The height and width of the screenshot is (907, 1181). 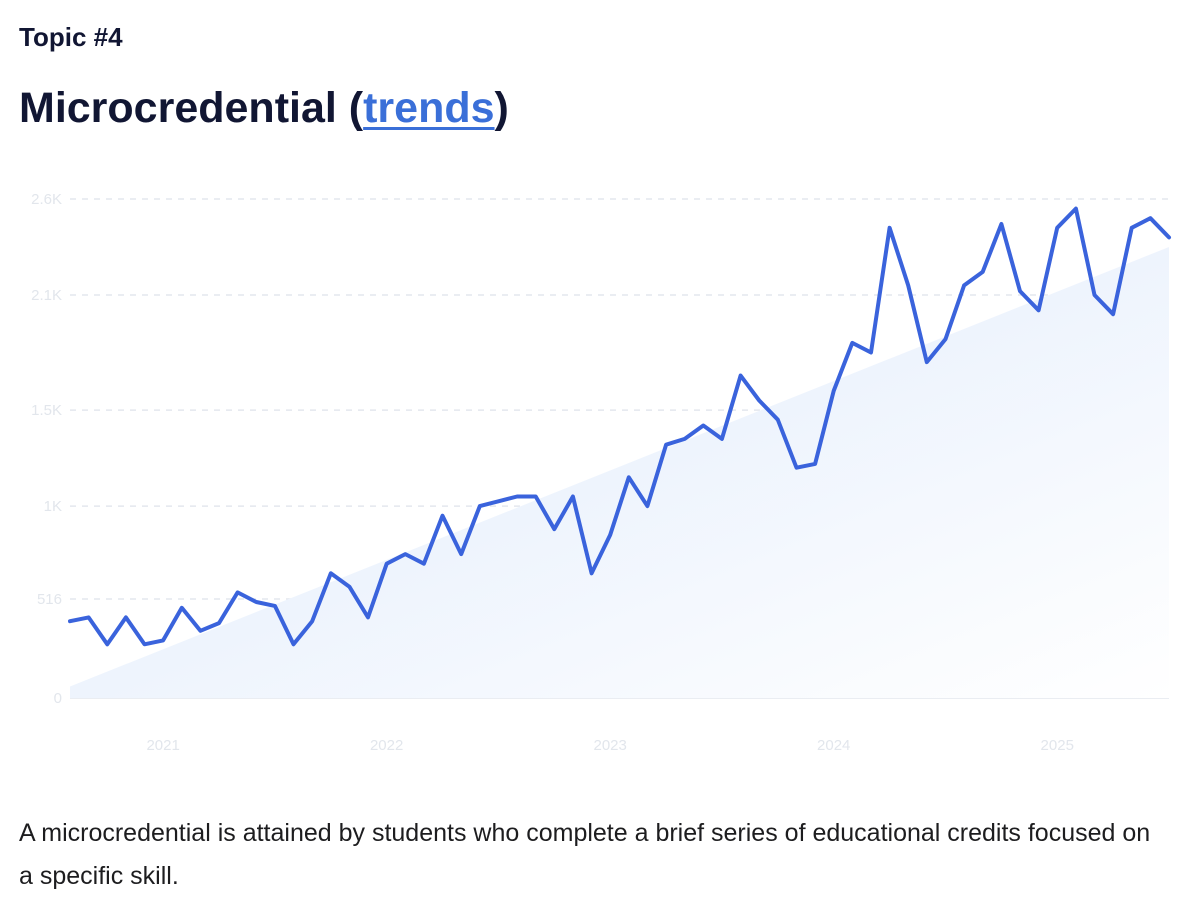 I want to click on y-tick-label: 1K, so click(x=53, y=506).